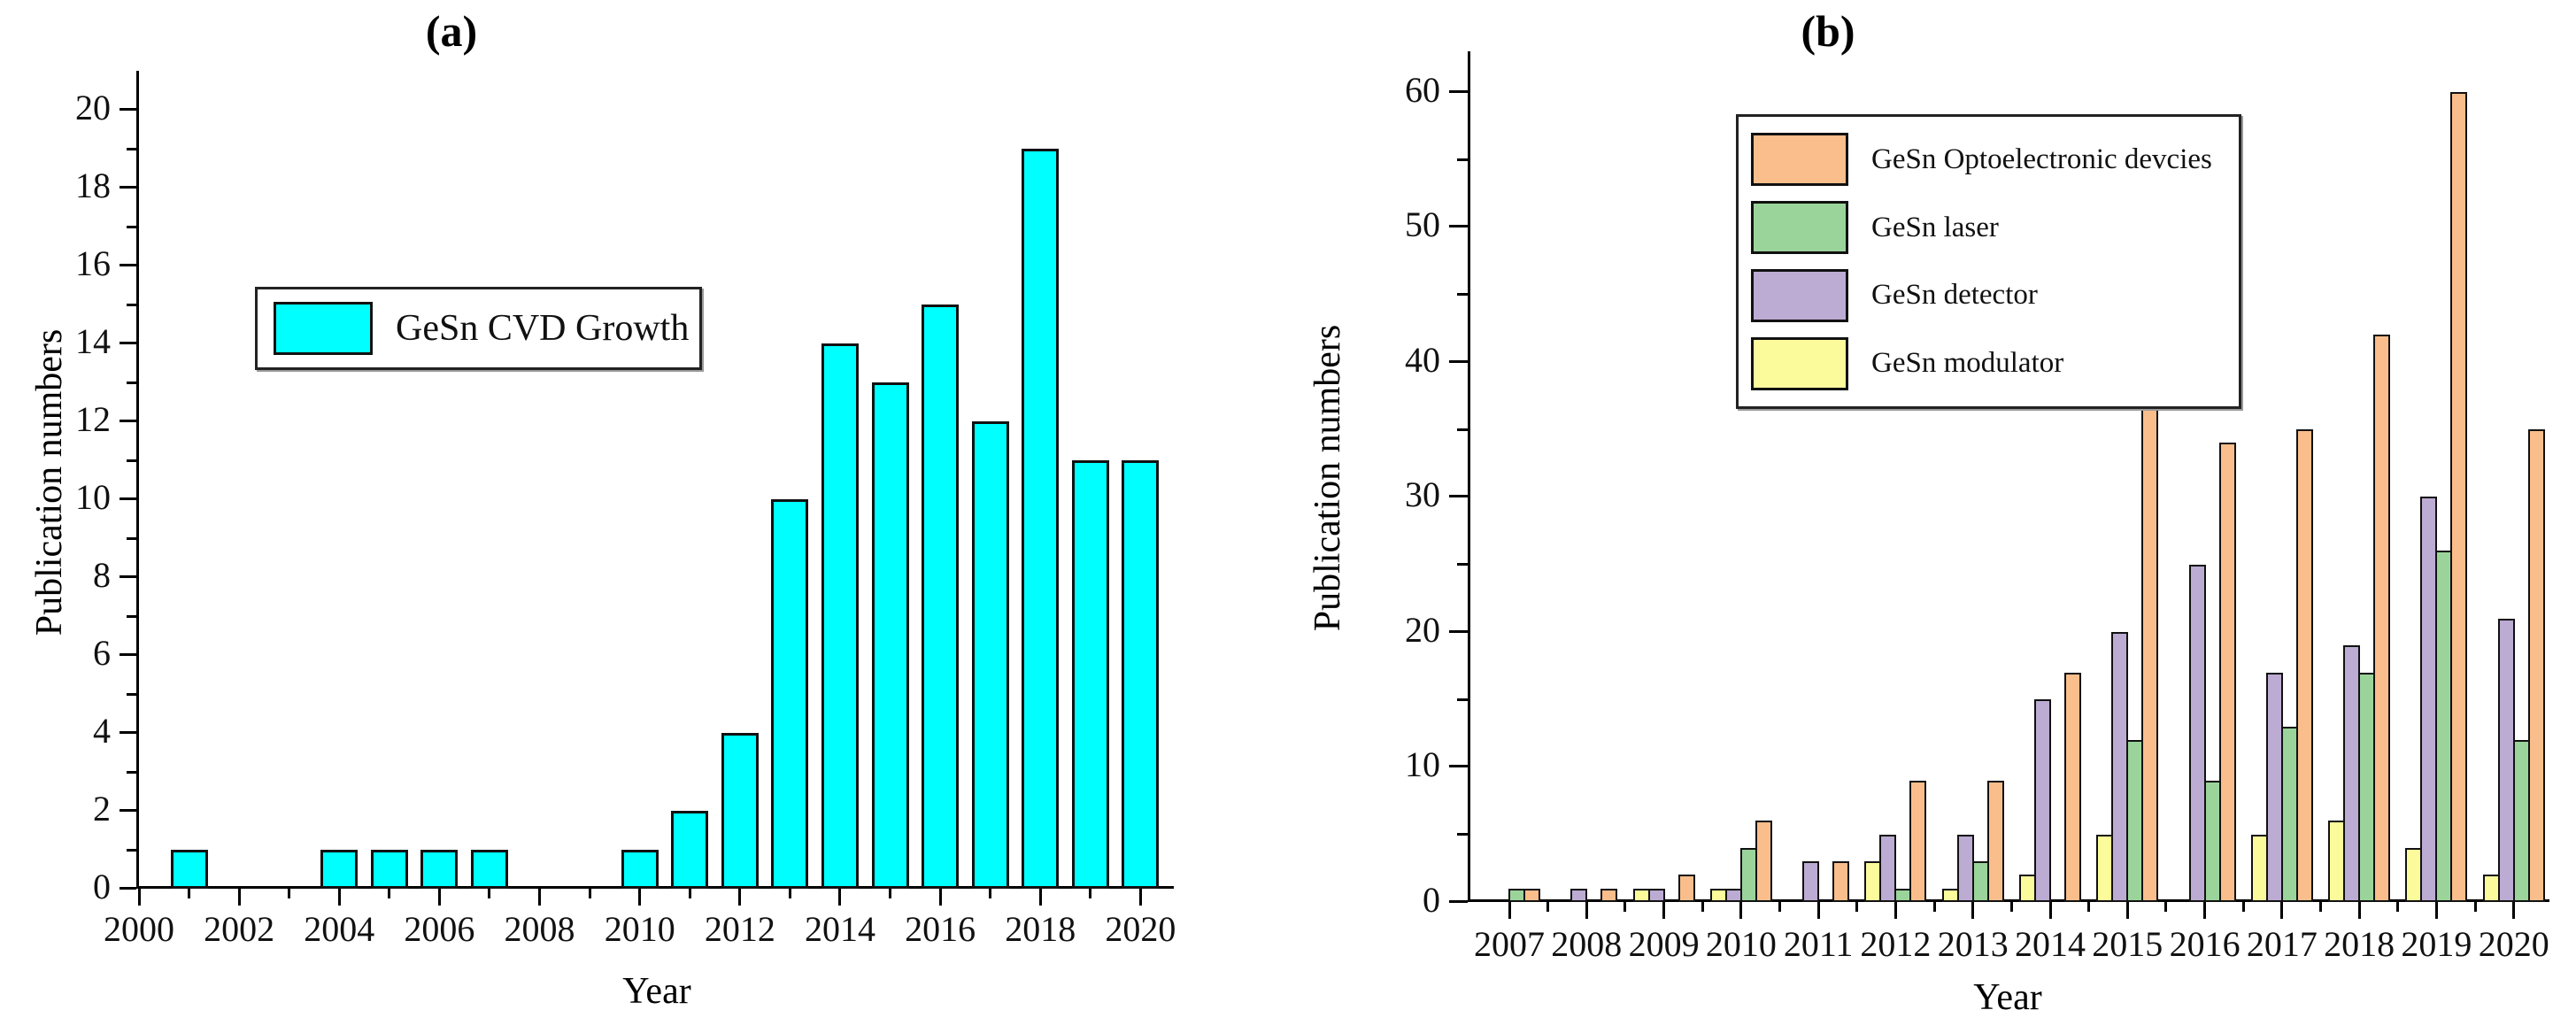  I want to click on legend-item: GeSn laser, so click(1988, 228).